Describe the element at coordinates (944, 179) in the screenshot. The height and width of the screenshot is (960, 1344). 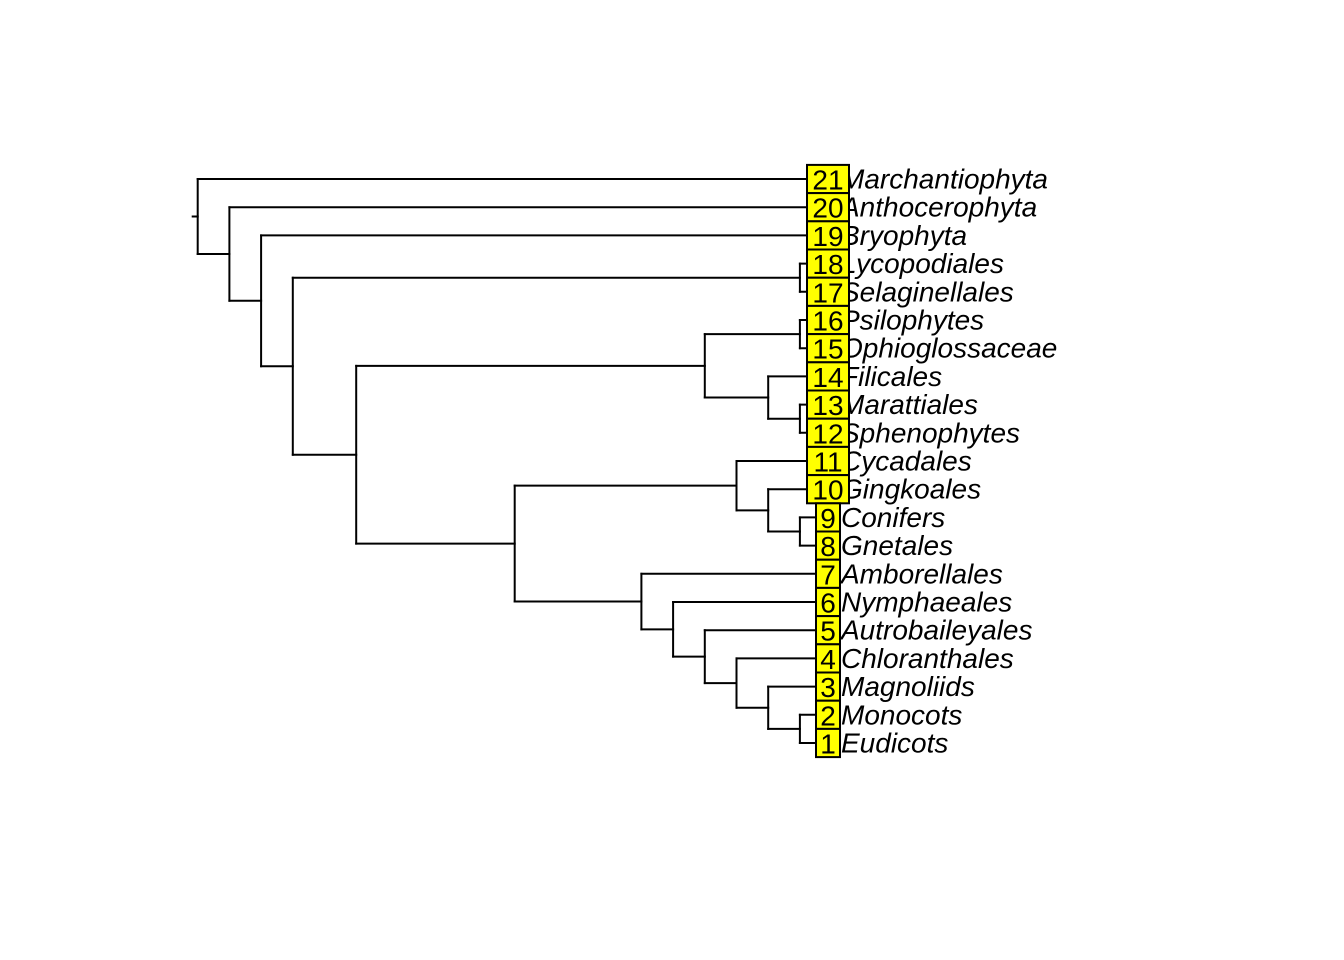
I see `tip-label: Marchantiophyta` at that location.